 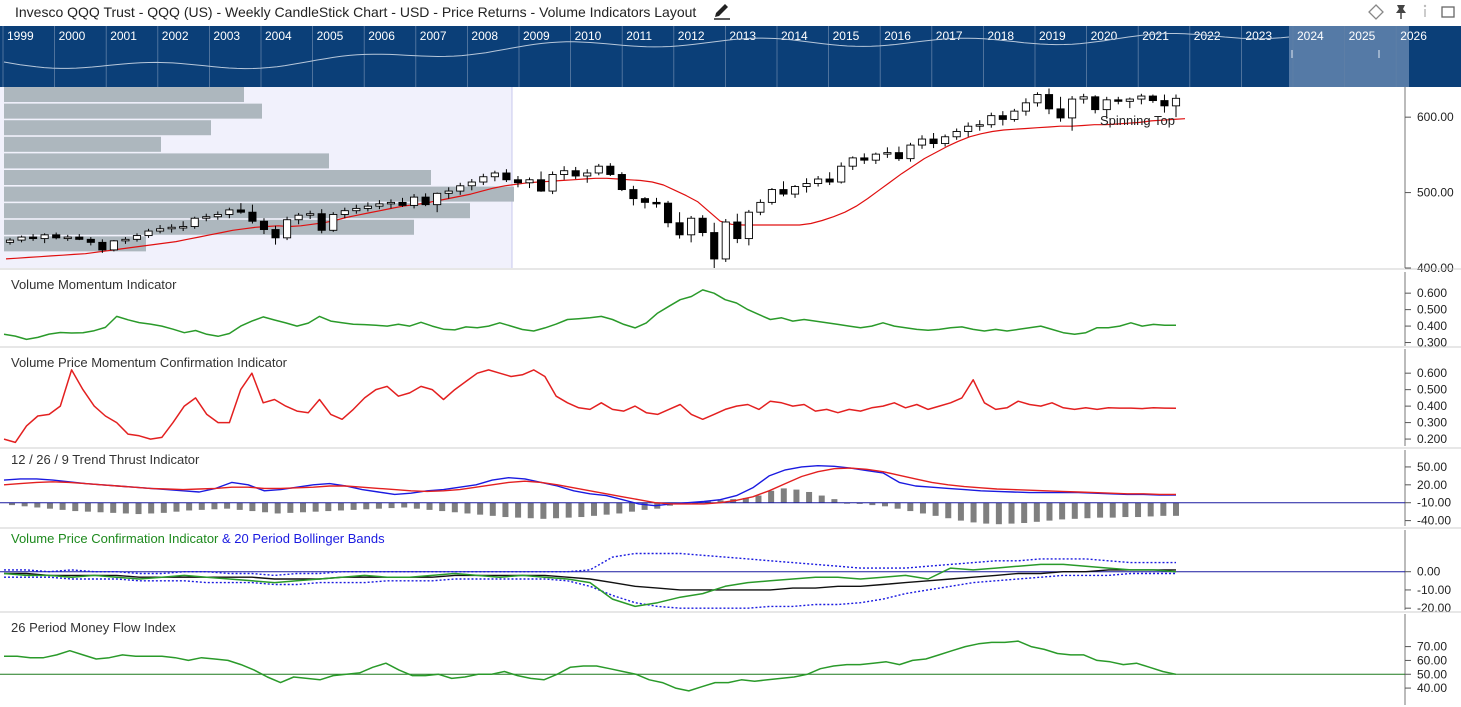 What do you see at coordinates (1376, 12) in the screenshot?
I see `diamond-icon` at bounding box center [1376, 12].